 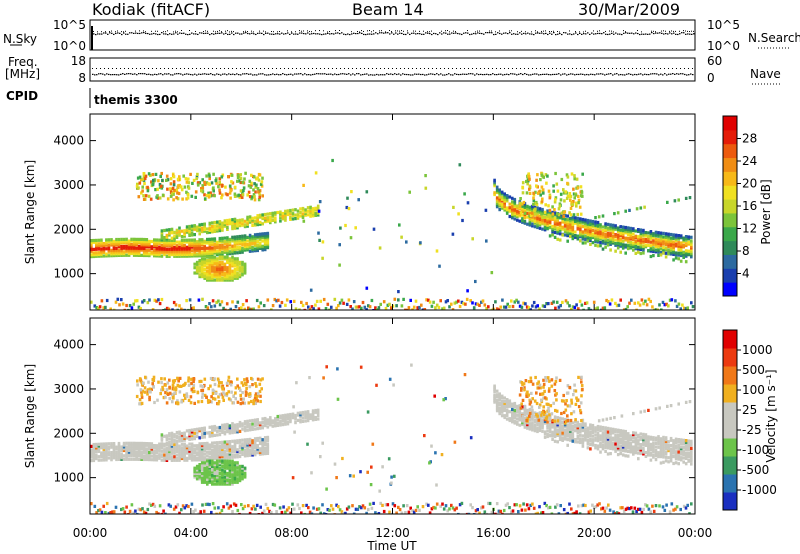 I want to click on velocity-colorbar-tick: -500, so click(x=755, y=470).